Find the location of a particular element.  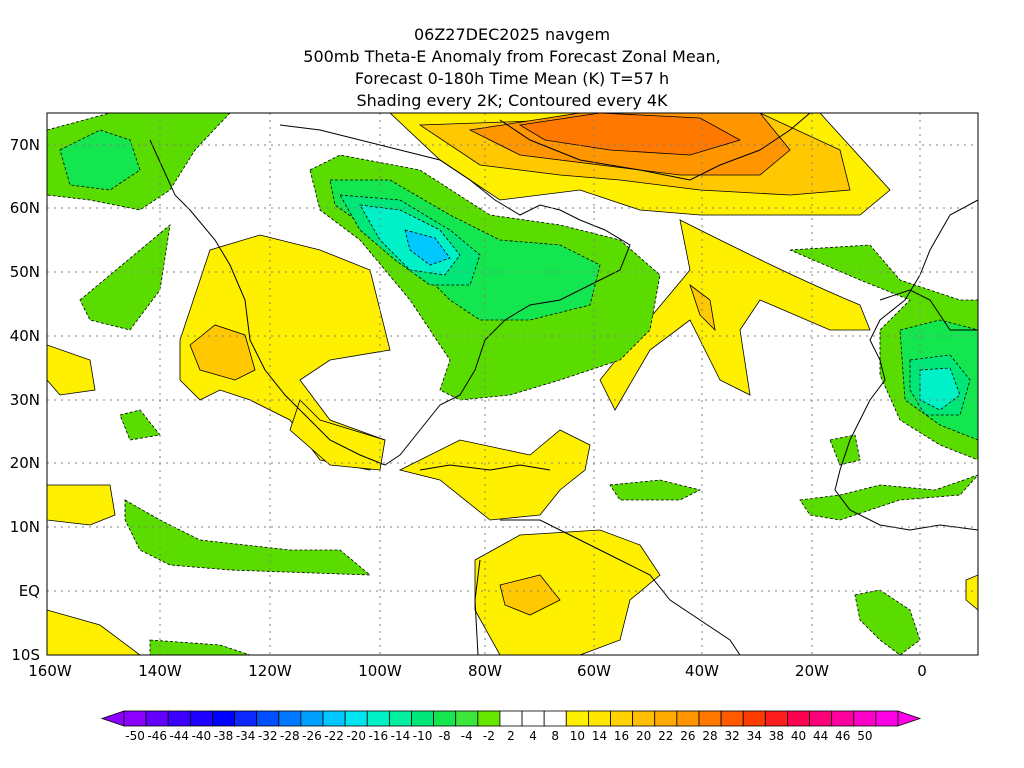

lat-label: 30N is located at coordinates (25, 400).